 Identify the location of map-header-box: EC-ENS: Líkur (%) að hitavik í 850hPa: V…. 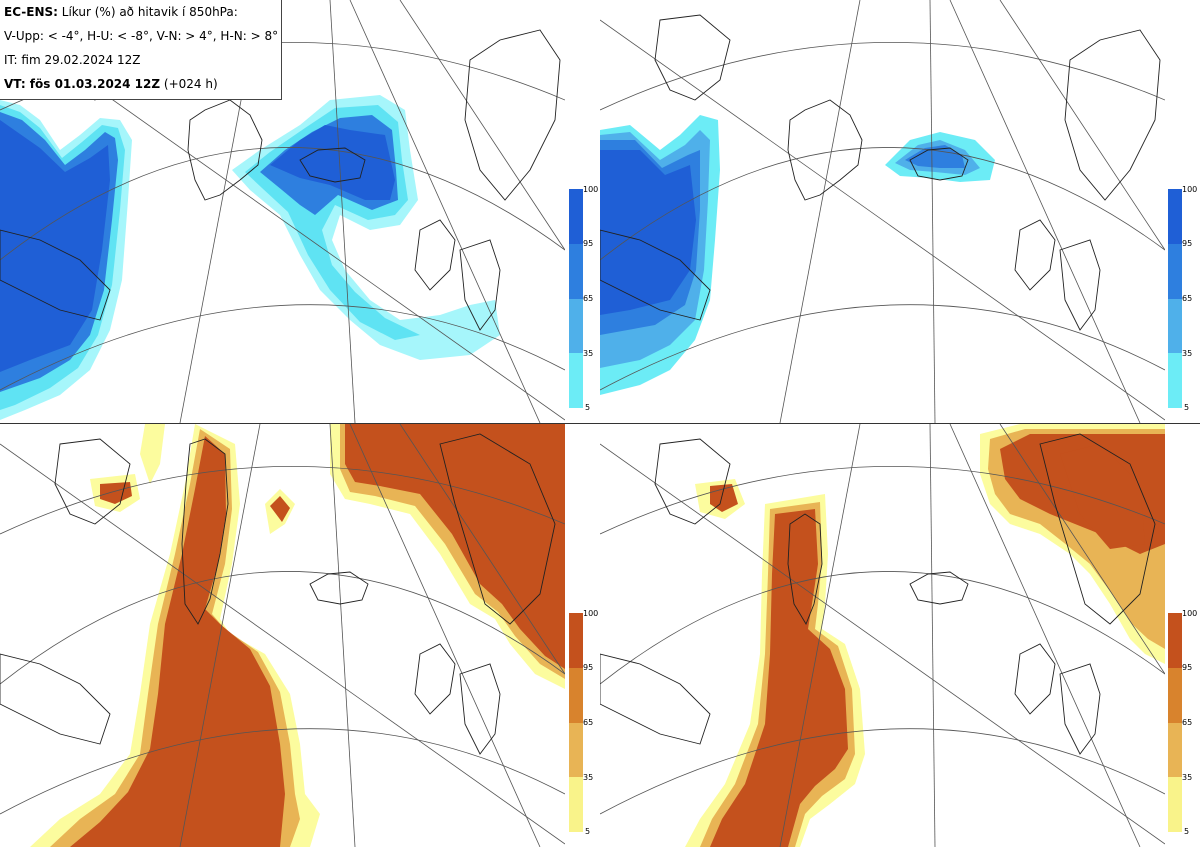
(141, 50).